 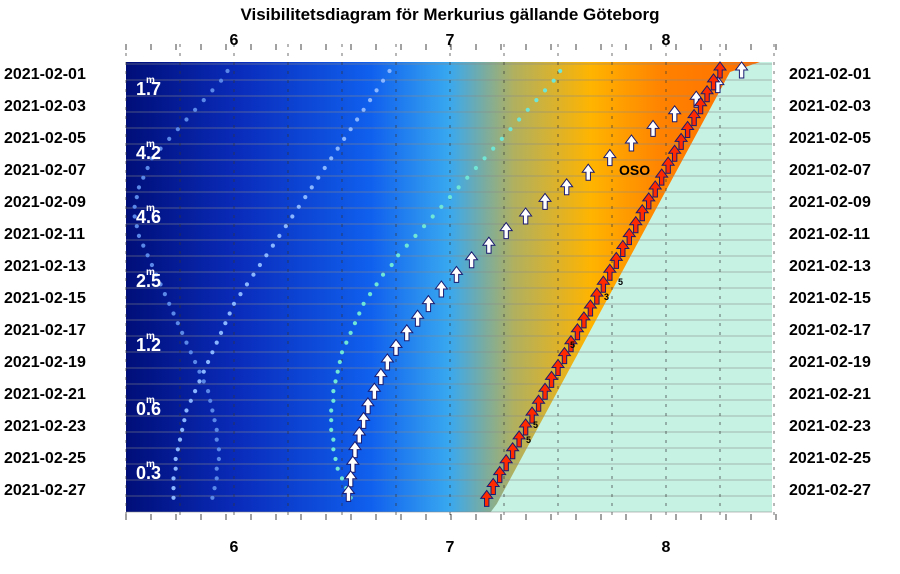 I want to click on magnitude-label: 2.5, so click(x=148, y=281).